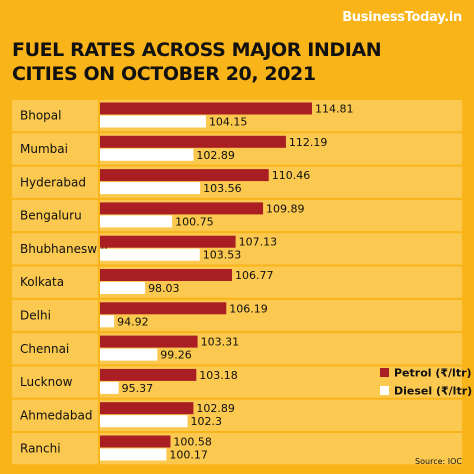  Describe the element at coordinates (254, 275) in the screenshot. I see `petrol-value-label: 106.77` at that location.